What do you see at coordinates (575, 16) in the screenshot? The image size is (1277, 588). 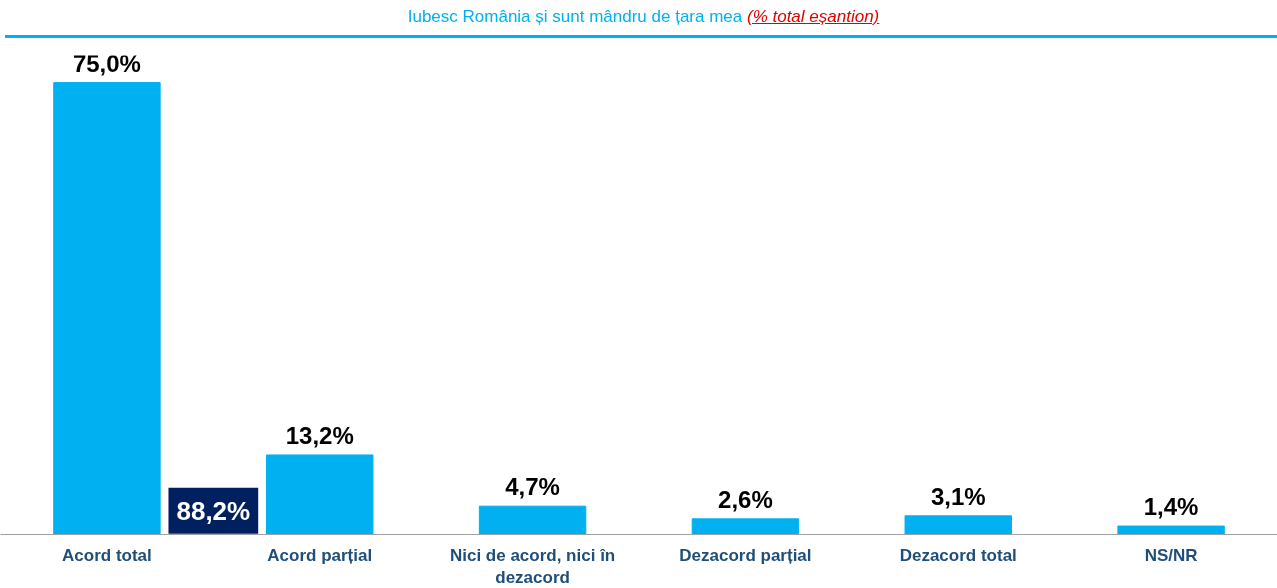 I see `chart-title: Iubesc România și sunt mândru de țara mea` at bounding box center [575, 16].